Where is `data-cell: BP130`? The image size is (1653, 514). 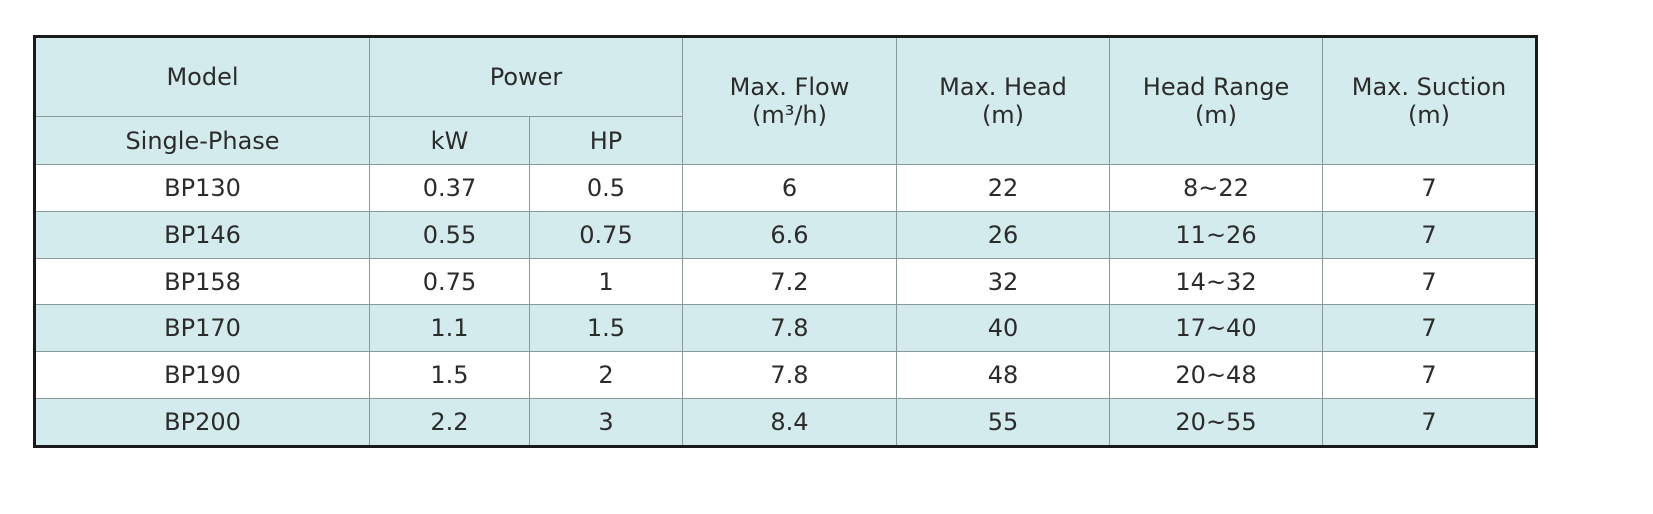
data-cell: BP130 is located at coordinates (202, 188).